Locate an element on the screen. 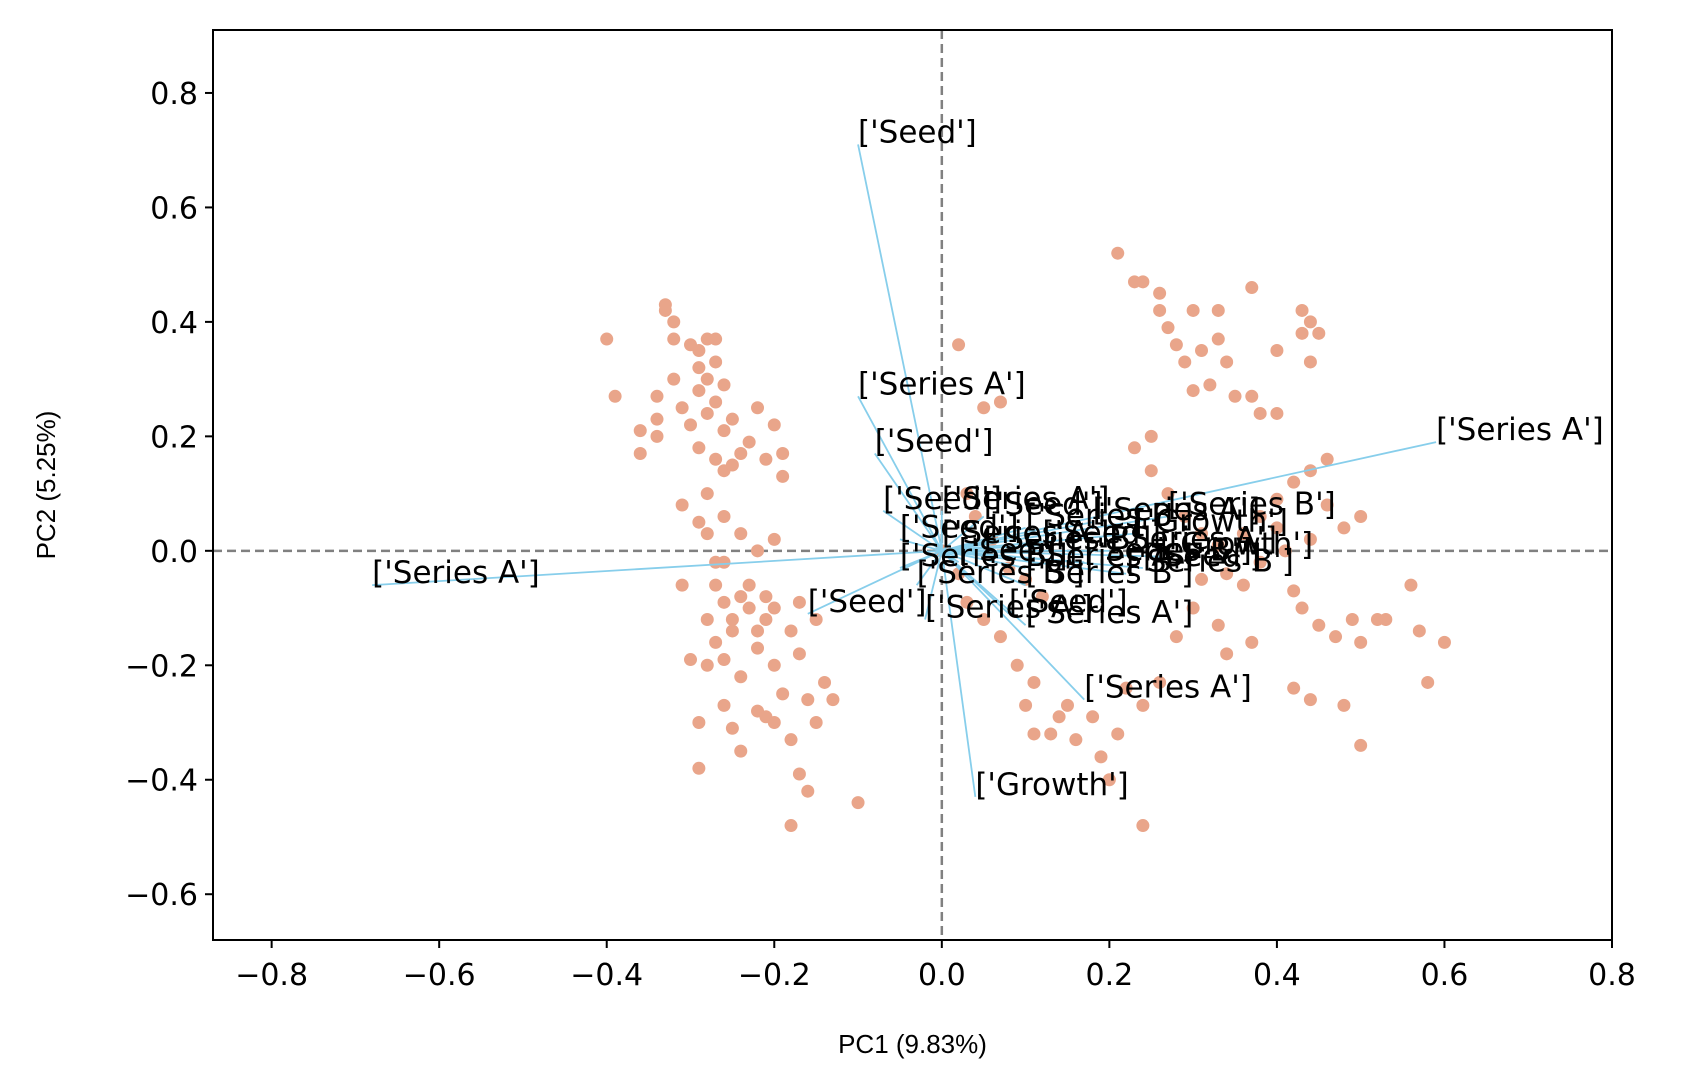  y-tick-label: −0.2 is located at coordinates (161, 666).